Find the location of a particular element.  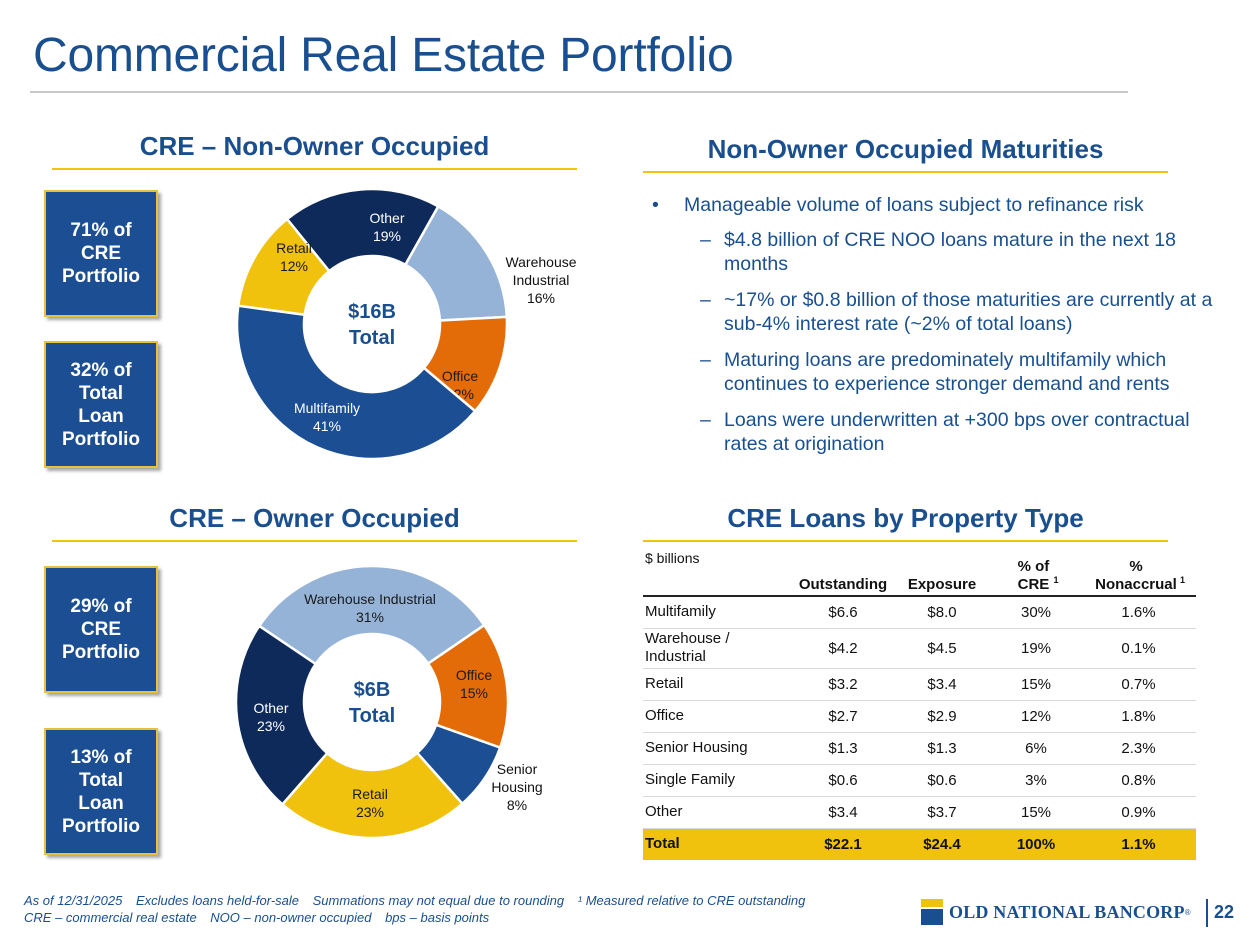

donut-center-label: $16B Total is located at coordinates (372, 325).